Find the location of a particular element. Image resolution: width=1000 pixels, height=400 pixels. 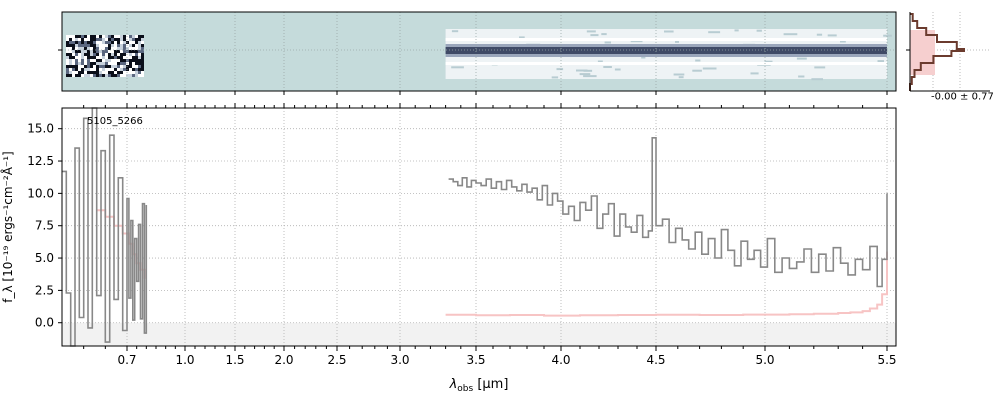

x-tick-label: 1.0 is located at coordinates (184, 360).